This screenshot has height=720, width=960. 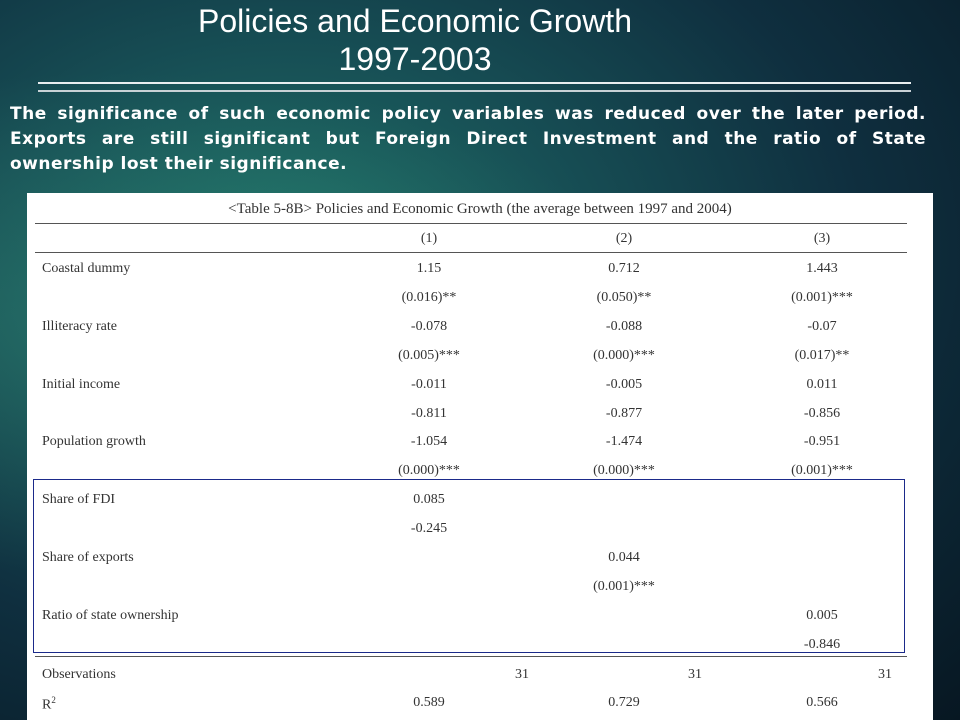 What do you see at coordinates (471, 223) in the screenshot?
I see `table-top-rule` at bounding box center [471, 223].